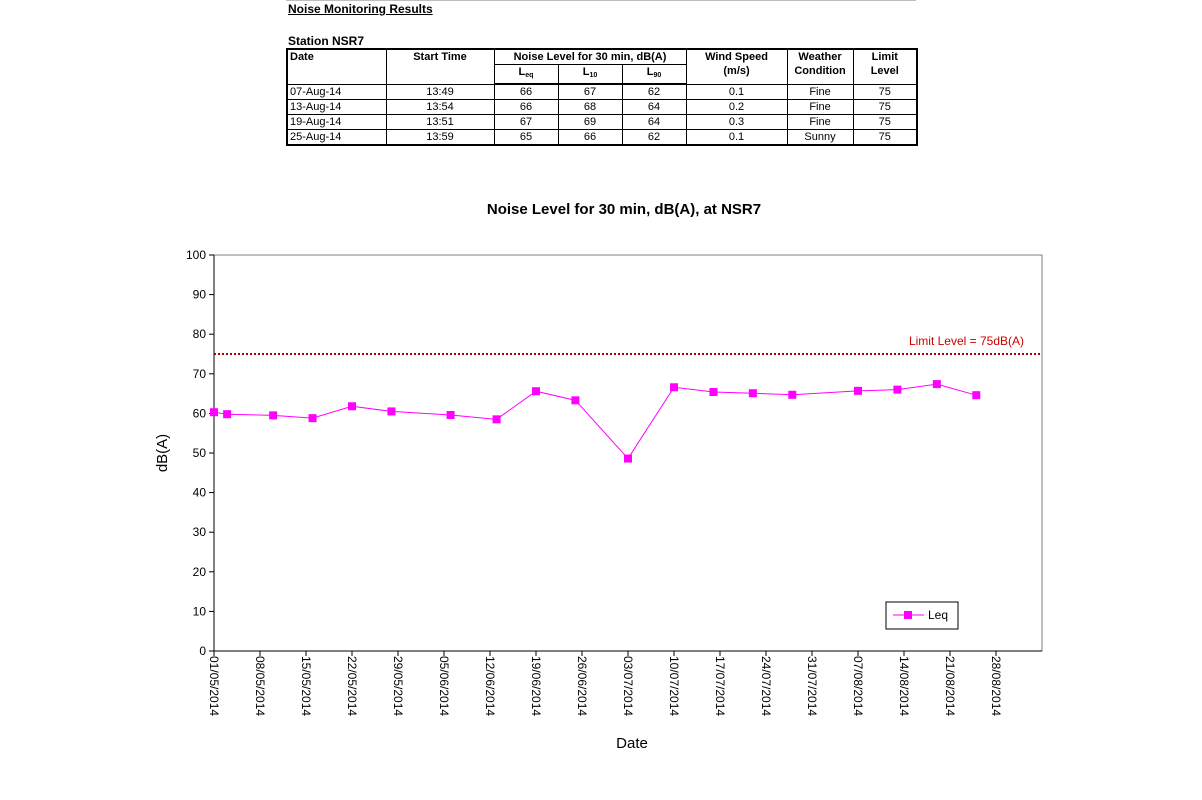  Describe the element at coordinates (654, 74) in the screenshot. I see `header-l90: L90` at that location.